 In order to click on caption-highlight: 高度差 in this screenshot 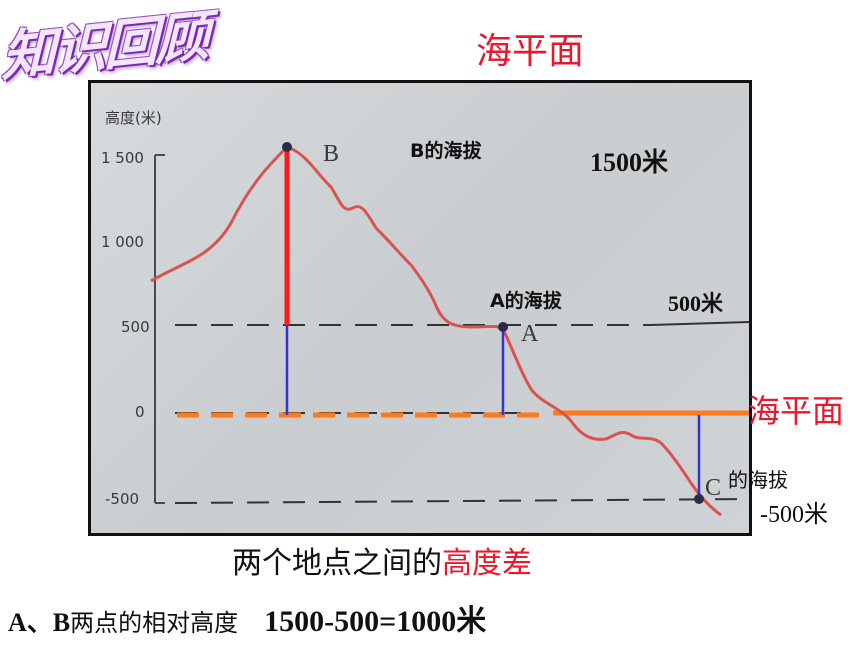, I will do `click(487, 563)`.